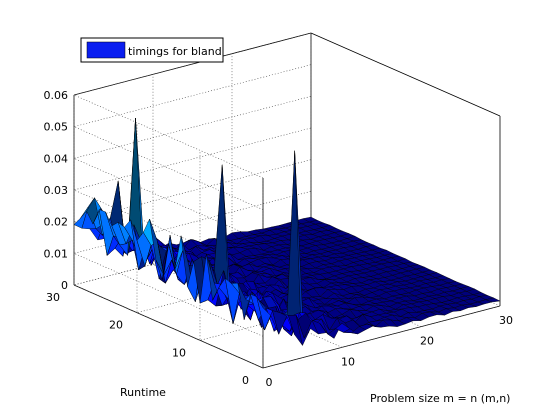 The height and width of the screenshot is (420, 560). What do you see at coordinates (56, 95) in the screenshot?
I see `z-tick-label: 0.06` at bounding box center [56, 95].